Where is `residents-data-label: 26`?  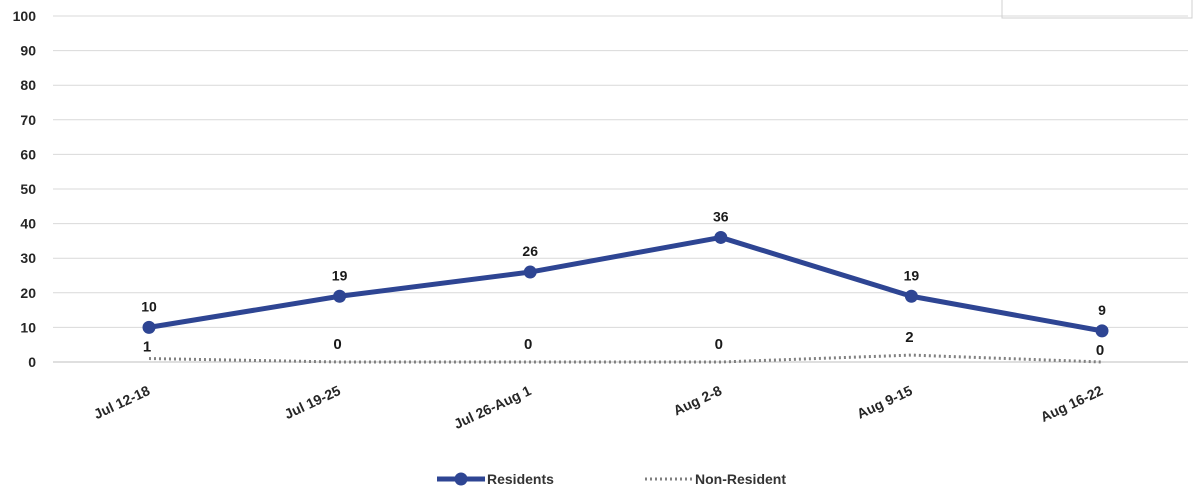
residents-data-label: 26 is located at coordinates (530, 251).